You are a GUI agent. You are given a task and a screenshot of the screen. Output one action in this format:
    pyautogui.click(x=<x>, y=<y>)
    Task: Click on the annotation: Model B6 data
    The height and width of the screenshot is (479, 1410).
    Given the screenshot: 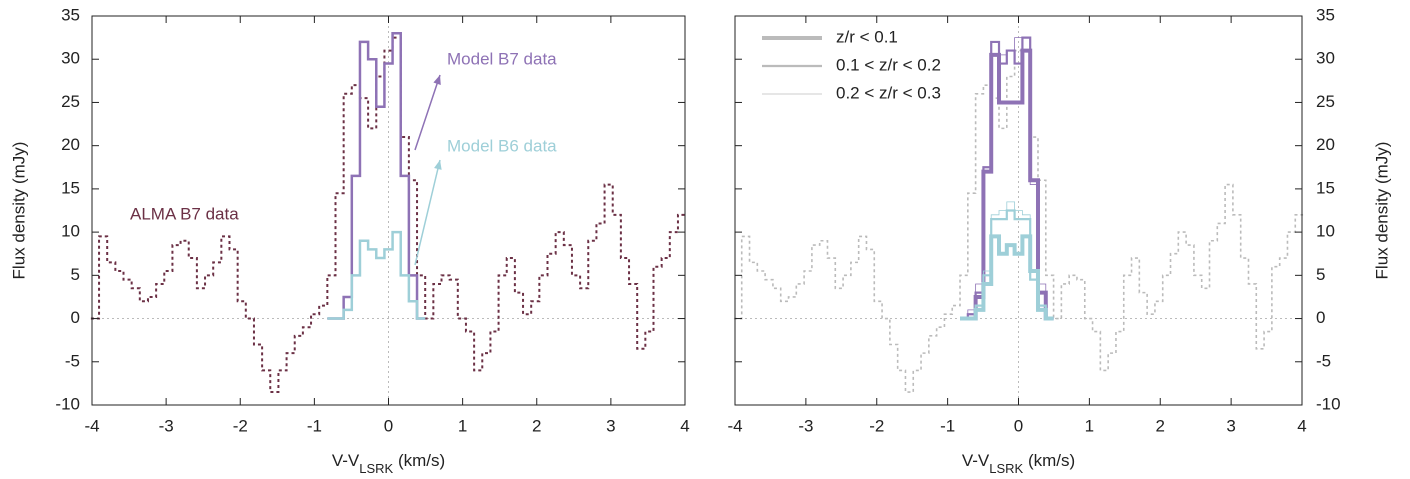 What is the action you would take?
    pyautogui.click(x=502, y=145)
    